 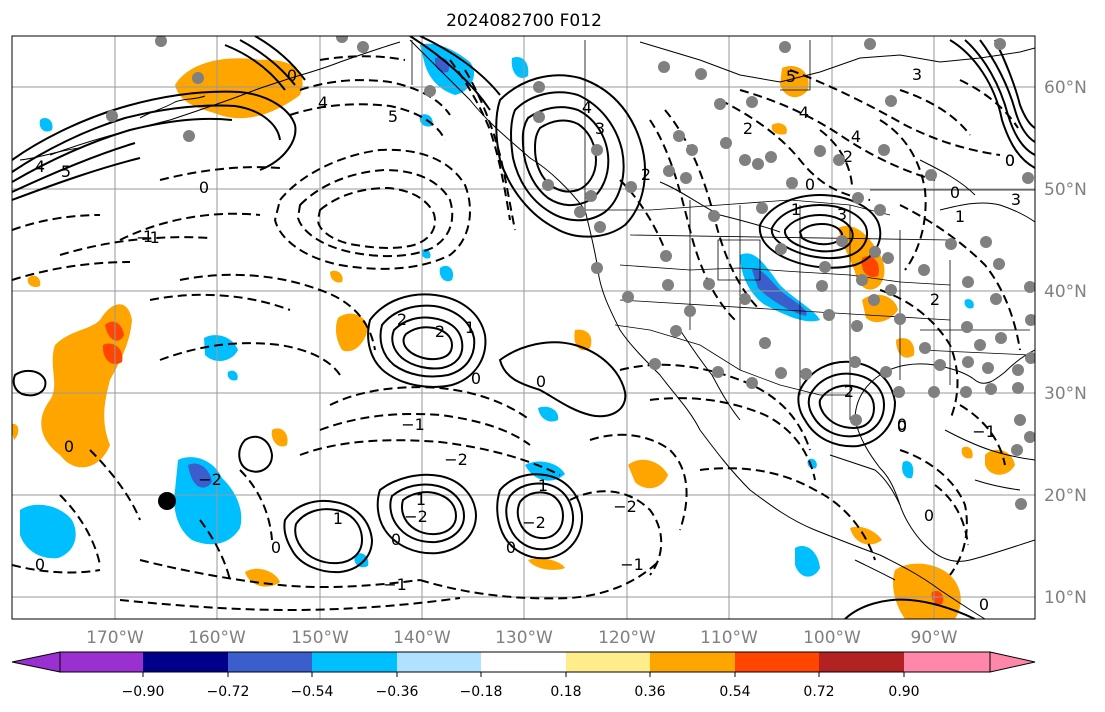 I want to click on colorbar-segments, so click(x=525, y=662).